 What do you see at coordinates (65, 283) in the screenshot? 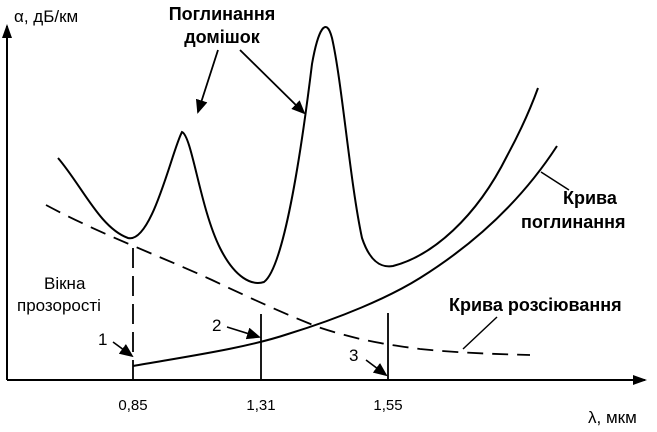
I see `windows-label-line1: Вікна` at bounding box center [65, 283].